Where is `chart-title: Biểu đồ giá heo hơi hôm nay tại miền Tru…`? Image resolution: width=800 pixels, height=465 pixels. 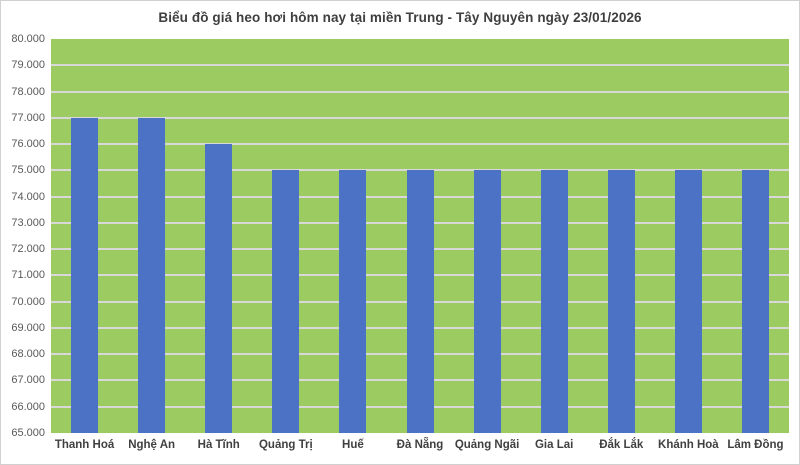
chart-title: Biểu đồ giá heo hơi hôm nay tại miền Tru… is located at coordinates (400, 17).